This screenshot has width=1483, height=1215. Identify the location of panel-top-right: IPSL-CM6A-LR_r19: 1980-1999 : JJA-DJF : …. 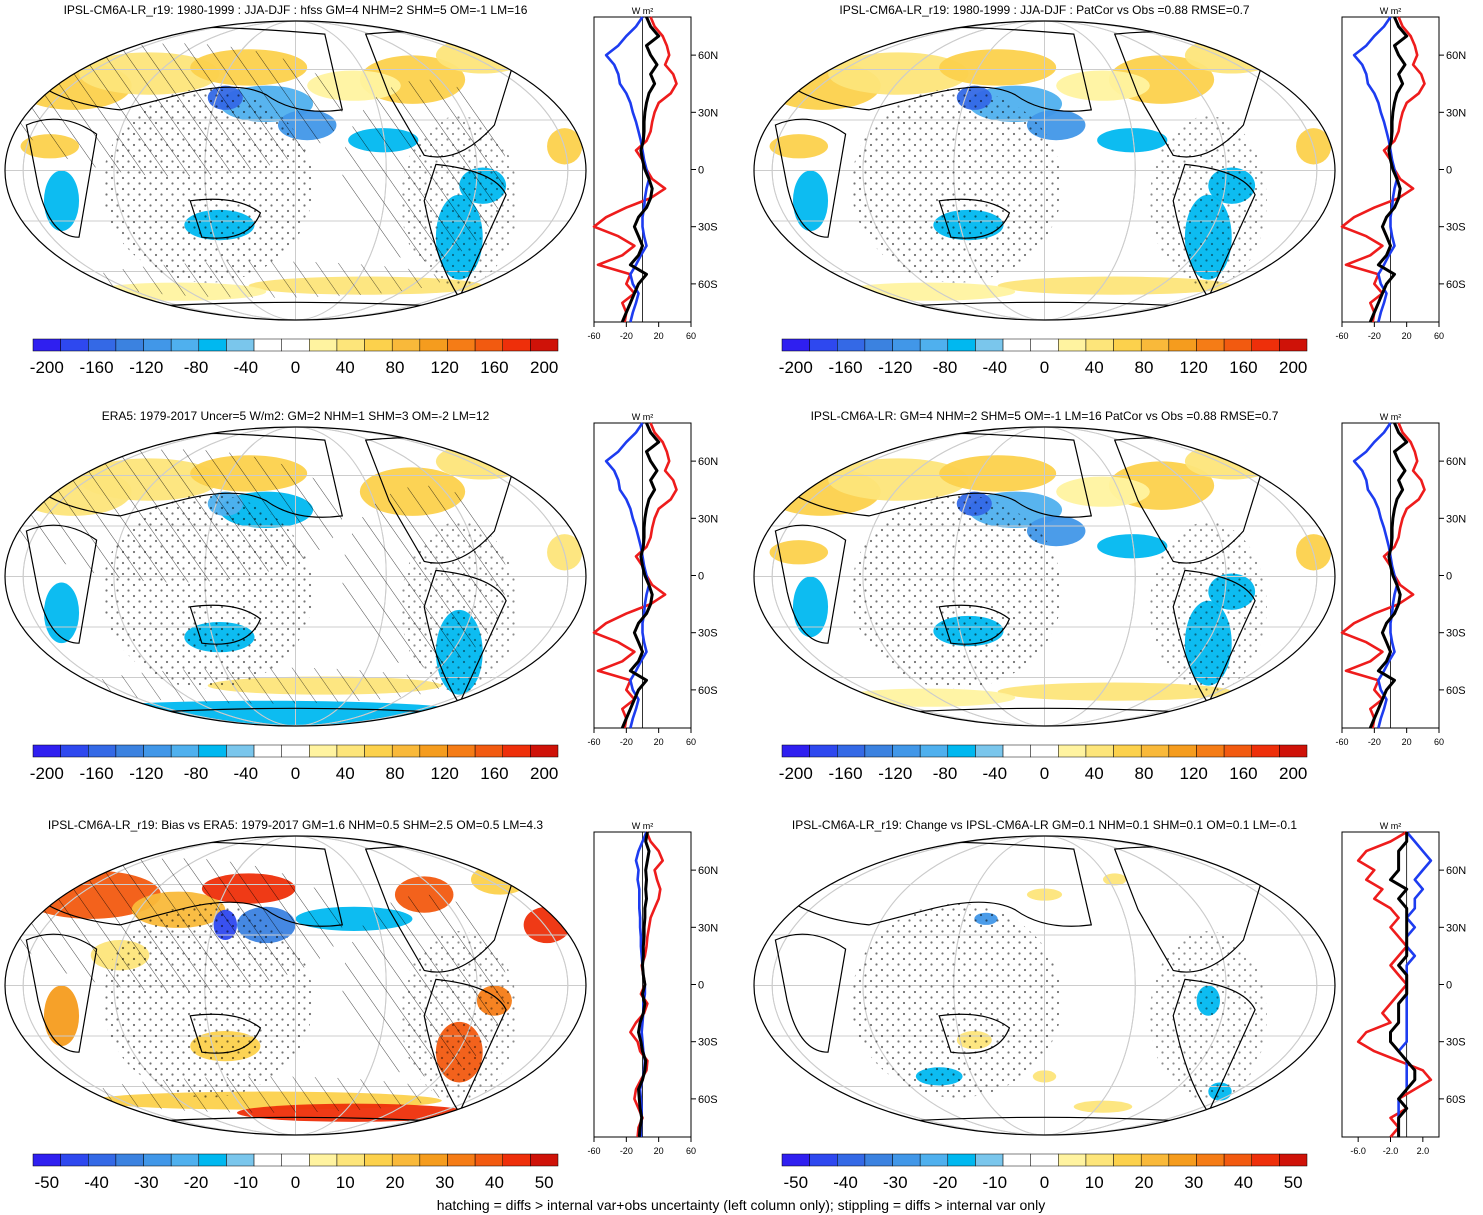
(1109, 190).